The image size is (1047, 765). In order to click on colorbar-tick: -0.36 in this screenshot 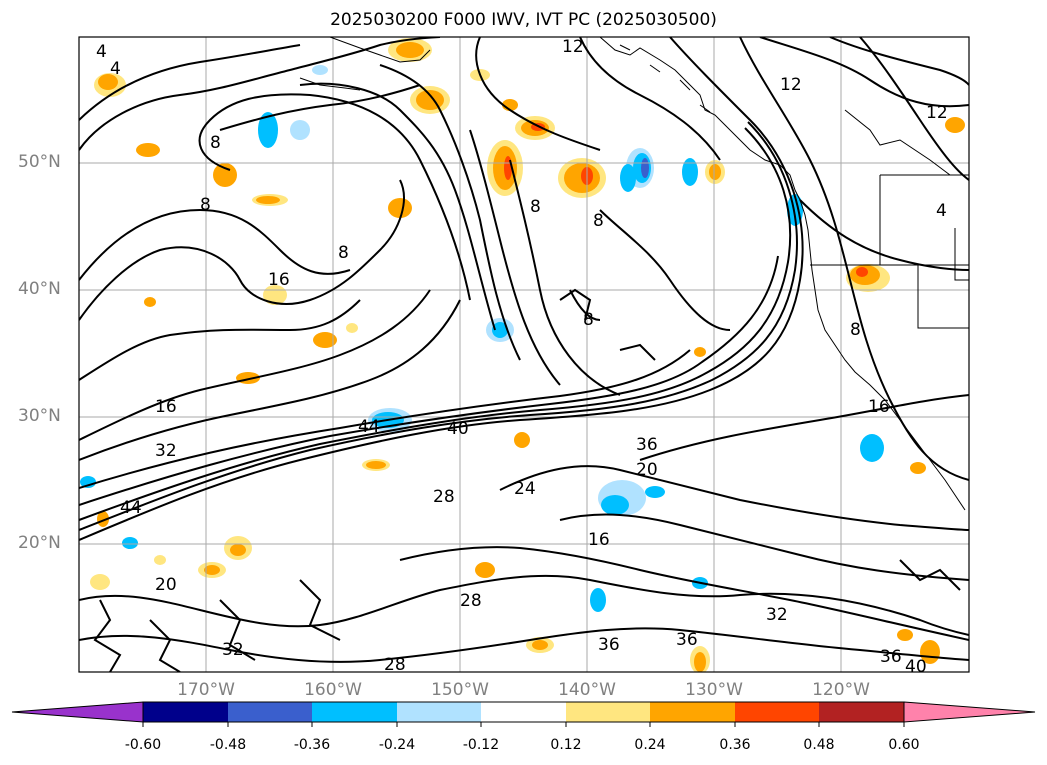, I will do `click(312, 745)`.